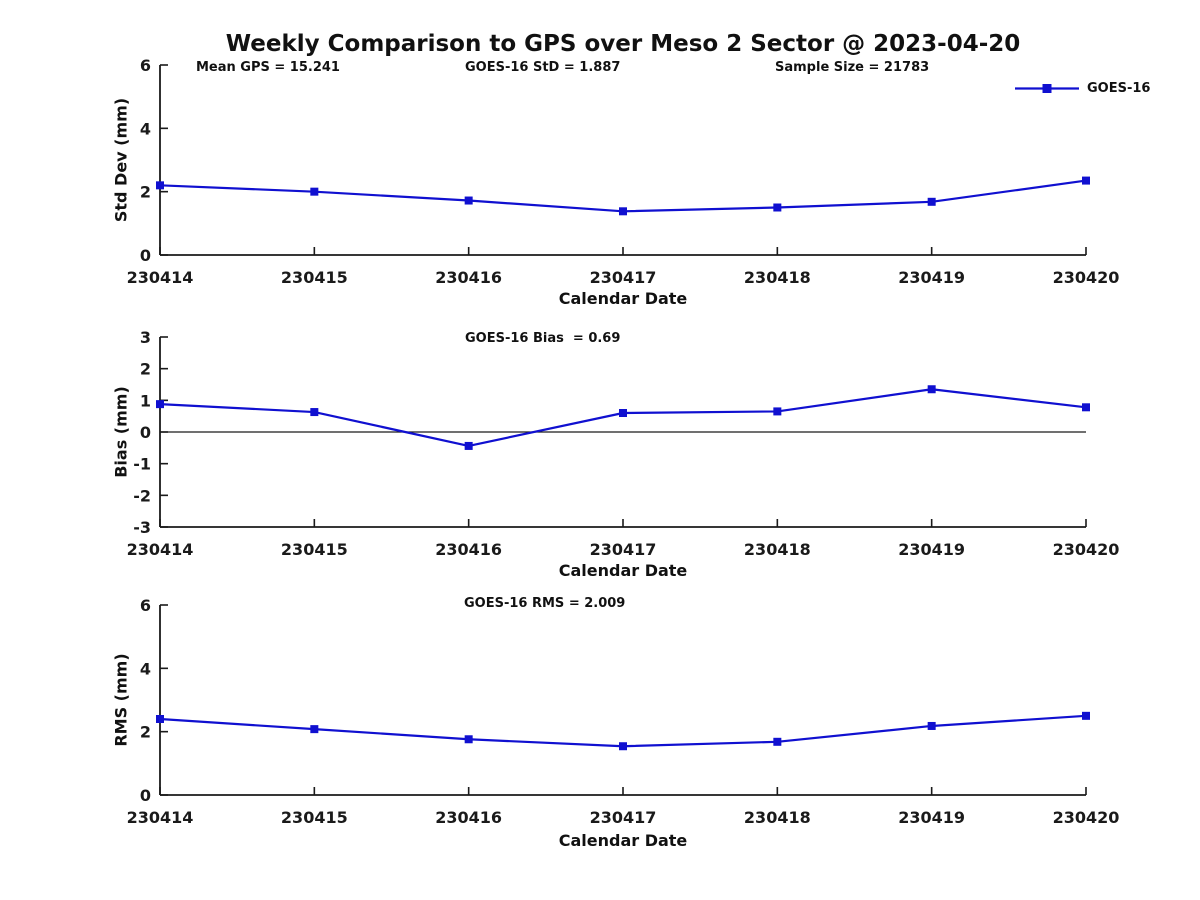 The height and width of the screenshot is (900, 1200). Describe the element at coordinates (545, 603) in the screenshot. I see `annotation-goes16-rms: GOES-16 RMS = 2.009` at that location.